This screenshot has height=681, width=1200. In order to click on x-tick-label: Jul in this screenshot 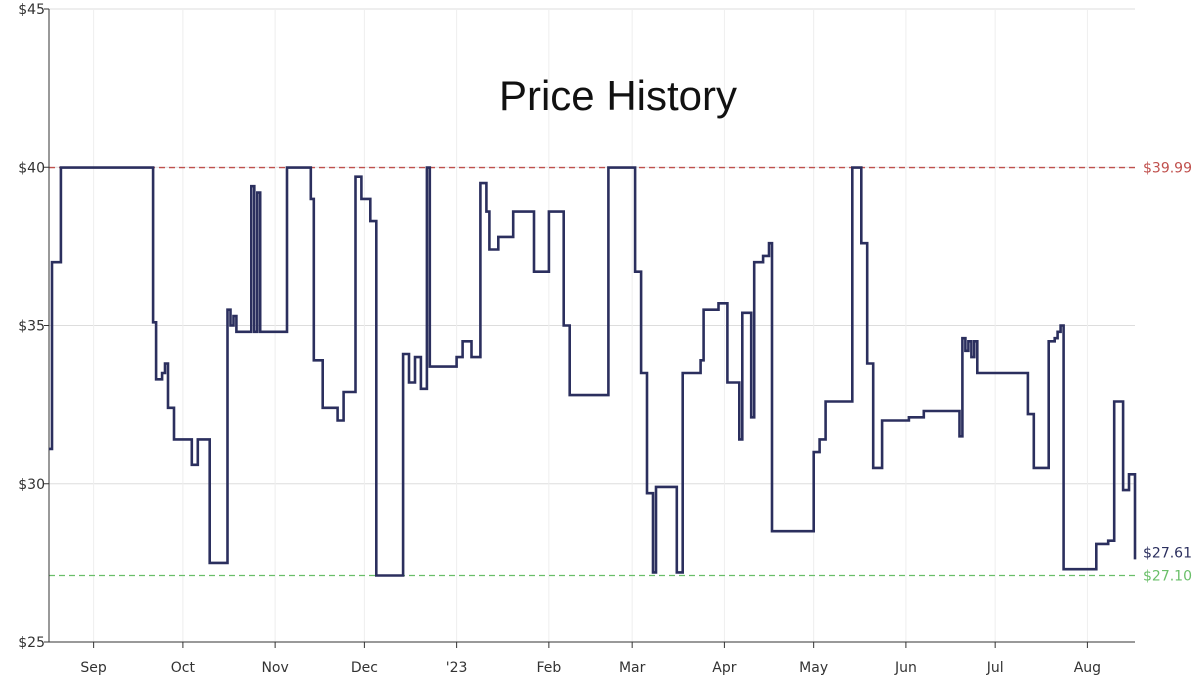, I will do `click(995, 668)`.